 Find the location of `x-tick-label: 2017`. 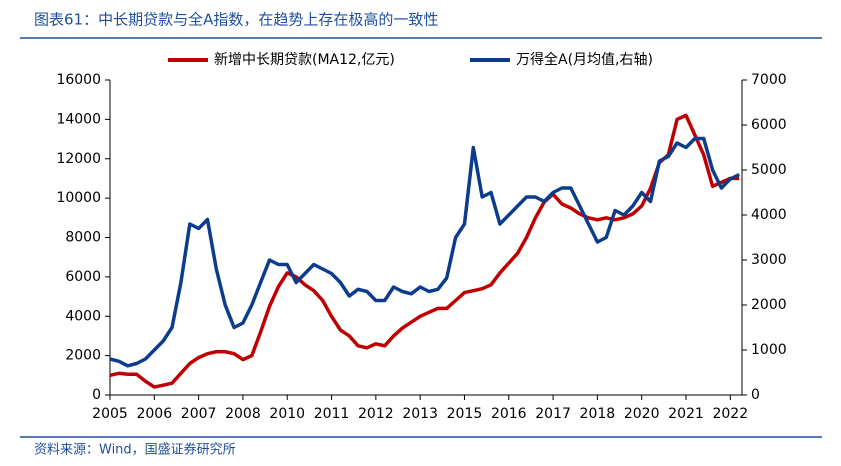

x-tick-label: 2017 is located at coordinates (553, 414).